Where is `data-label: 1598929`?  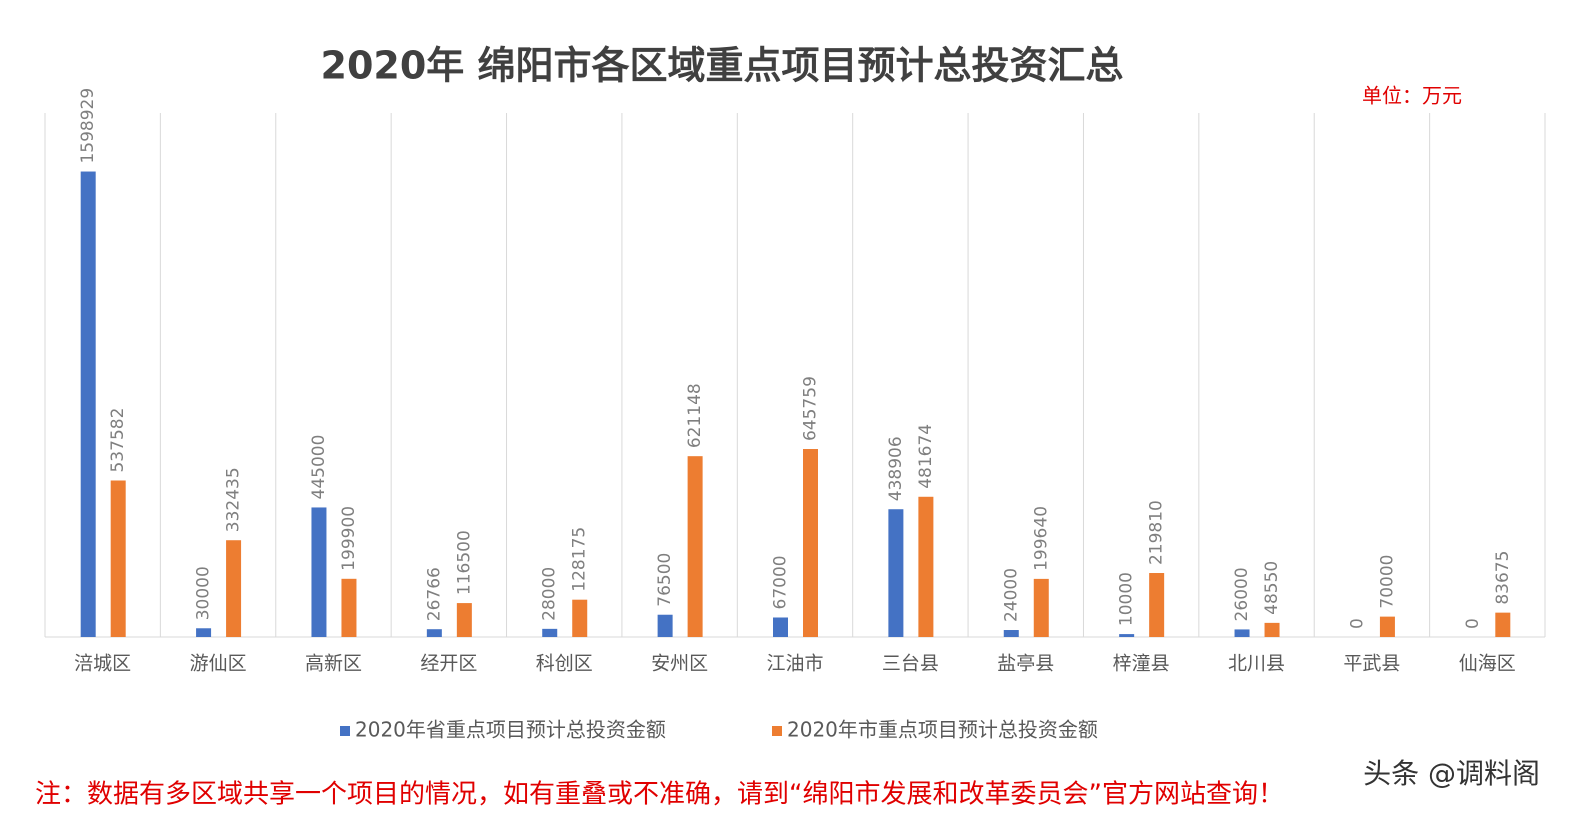
data-label: 1598929 is located at coordinates (88, 126).